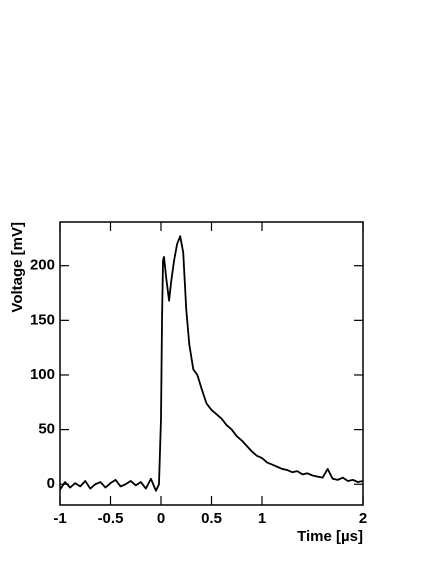 This screenshot has height=564, width=436. What do you see at coordinates (211, 518) in the screenshot?
I see `x-tick-label: 0.5` at bounding box center [211, 518].